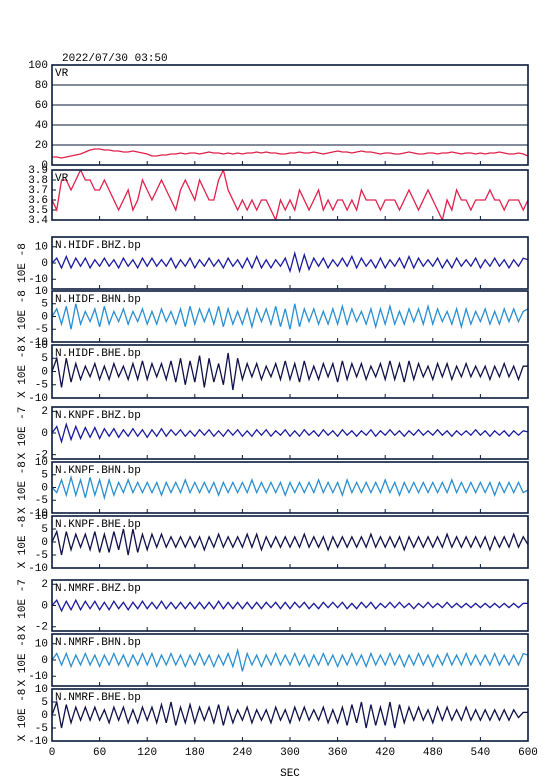  I want to click on x-tick-label: 540, so click(480, 753).